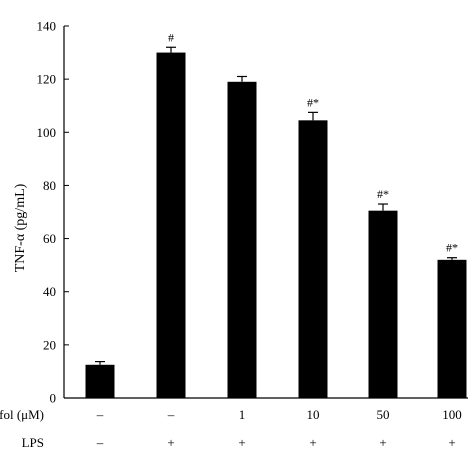  I want to click on factor-rows: Propofol (μM) – – 1 10 50 100 LPS – + + + + +, so click(231, 428).